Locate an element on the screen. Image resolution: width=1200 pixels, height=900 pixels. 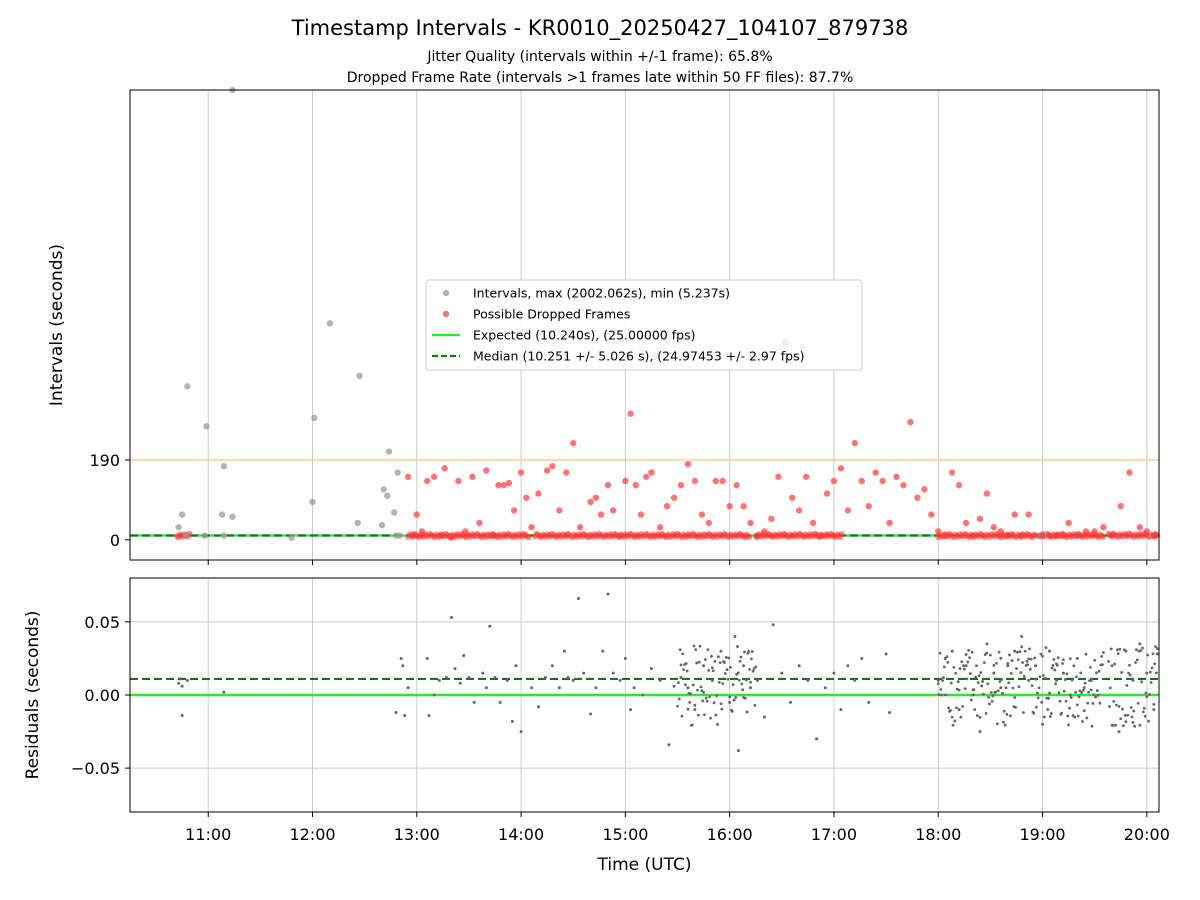
legend-dropped-marker is located at coordinates (446, 314).